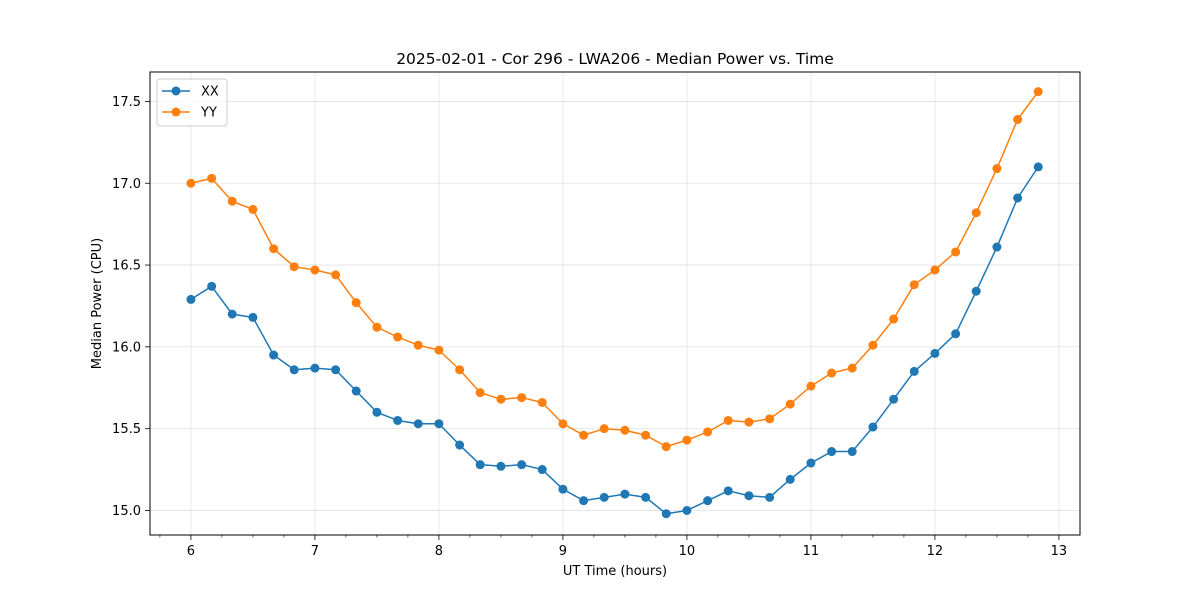  What do you see at coordinates (126, 511) in the screenshot?
I see `y-tick-label: 15.0` at bounding box center [126, 511].